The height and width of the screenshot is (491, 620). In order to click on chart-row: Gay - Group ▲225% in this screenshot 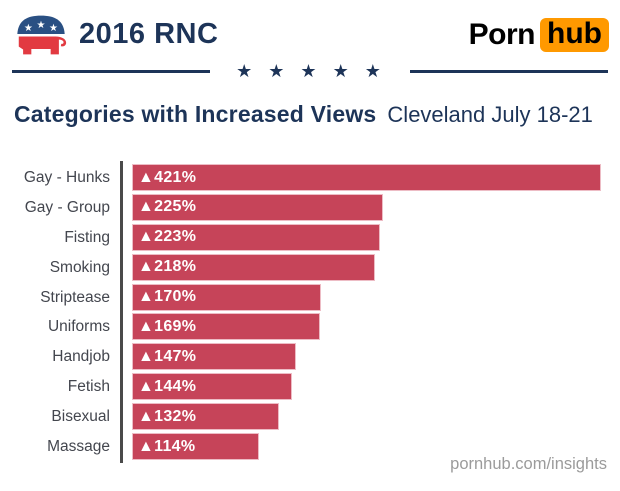, I will do `click(310, 208)`.